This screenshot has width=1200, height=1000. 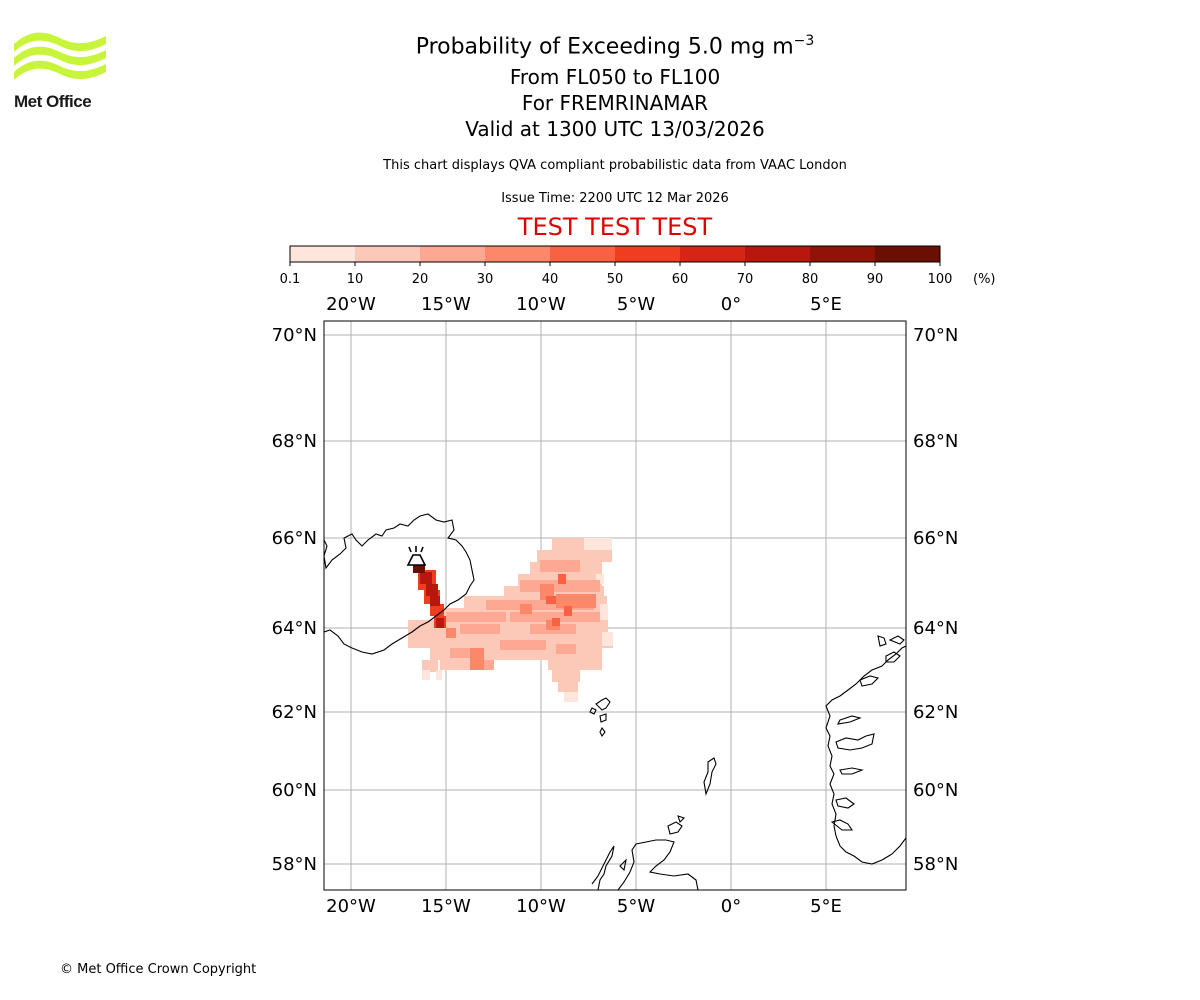 I want to click on colorbar-tick-label: 10, so click(x=355, y=279).